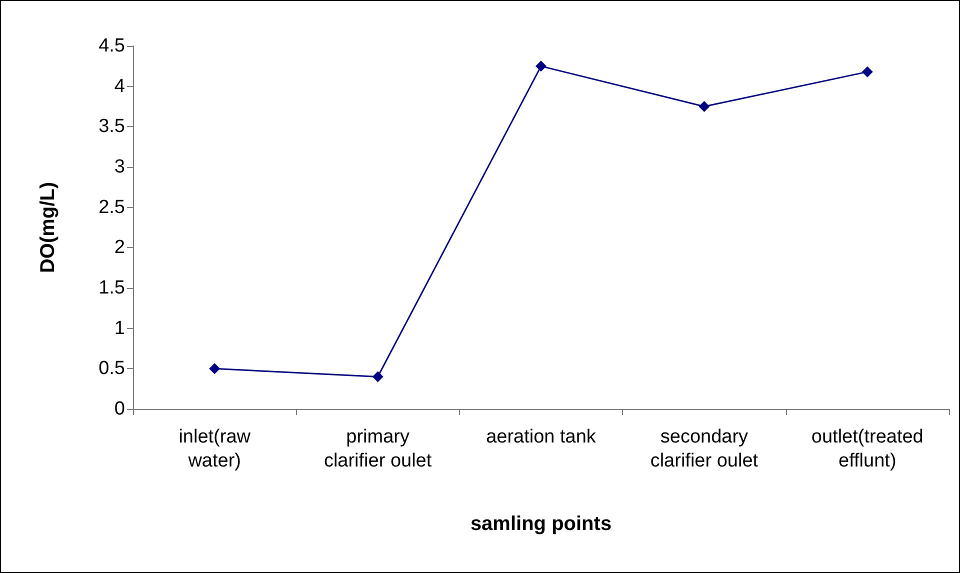 The image size is (960, 573). What do you see at coordinates (120, 86) in the screenshot?
I see `y-tick-label: 4` at bounding box center [120, 86].